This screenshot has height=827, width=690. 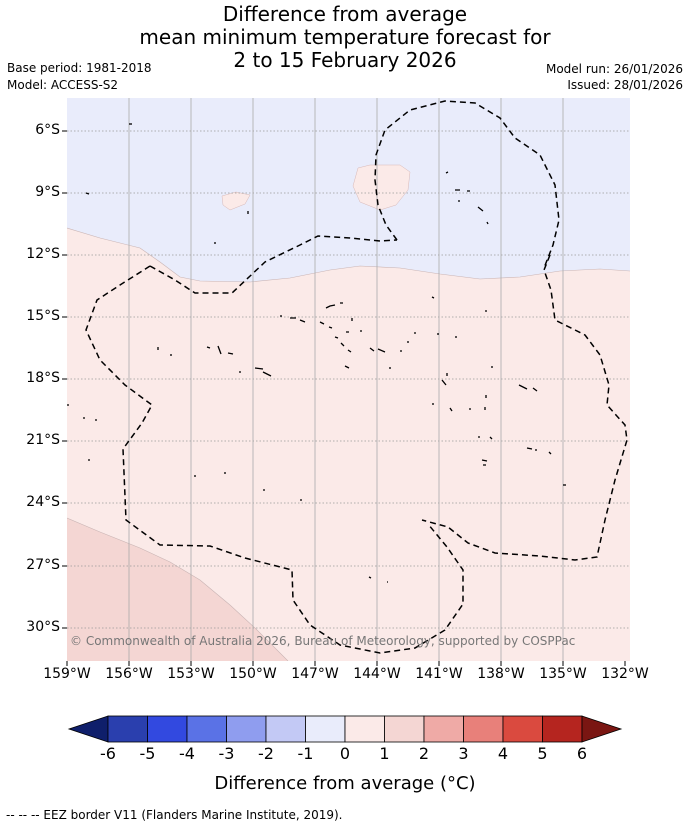 I want to click on model-name: Model: ACCESS-S2, so click(x=63, y=85).